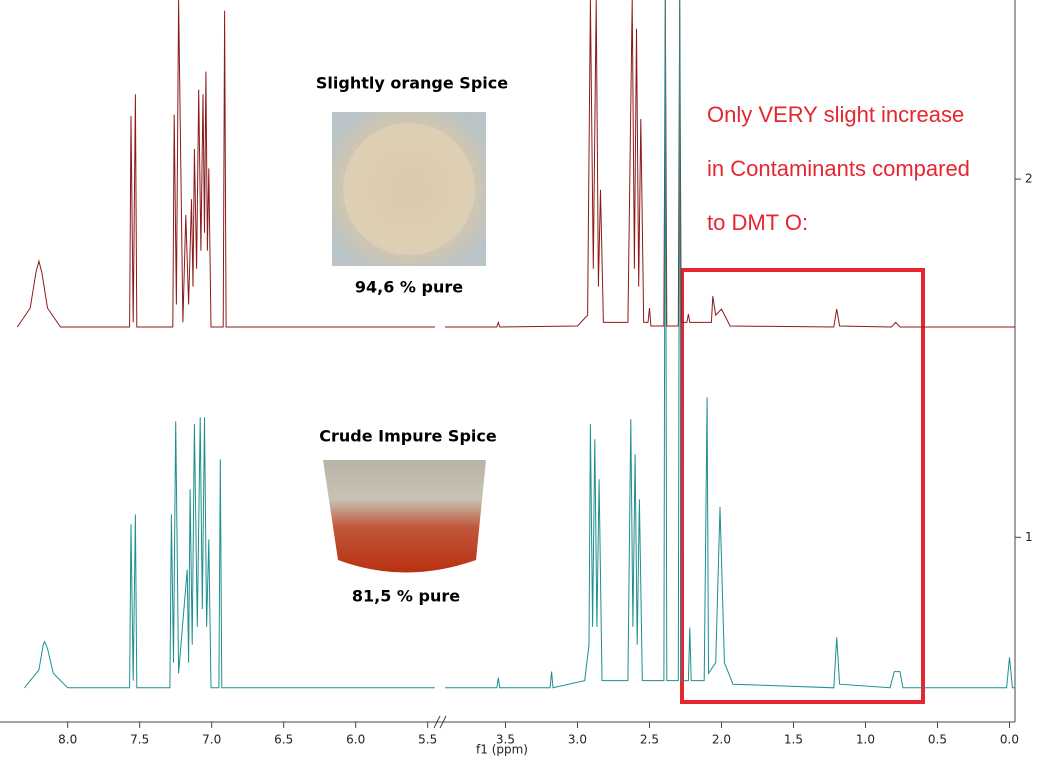 The image size is (1057, 760). I want to click on x-tick-label: 7.5, so click(139, 740).